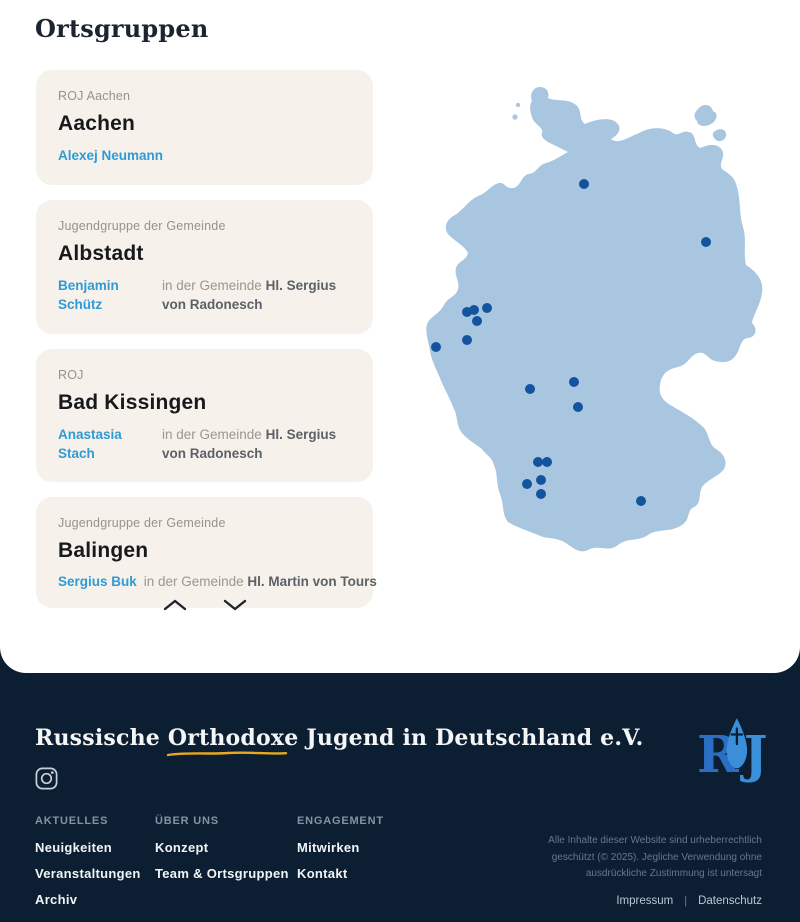 The height and width of the screenshot is (922, 800). I want to click on ruegen-island, so click(705, 115).